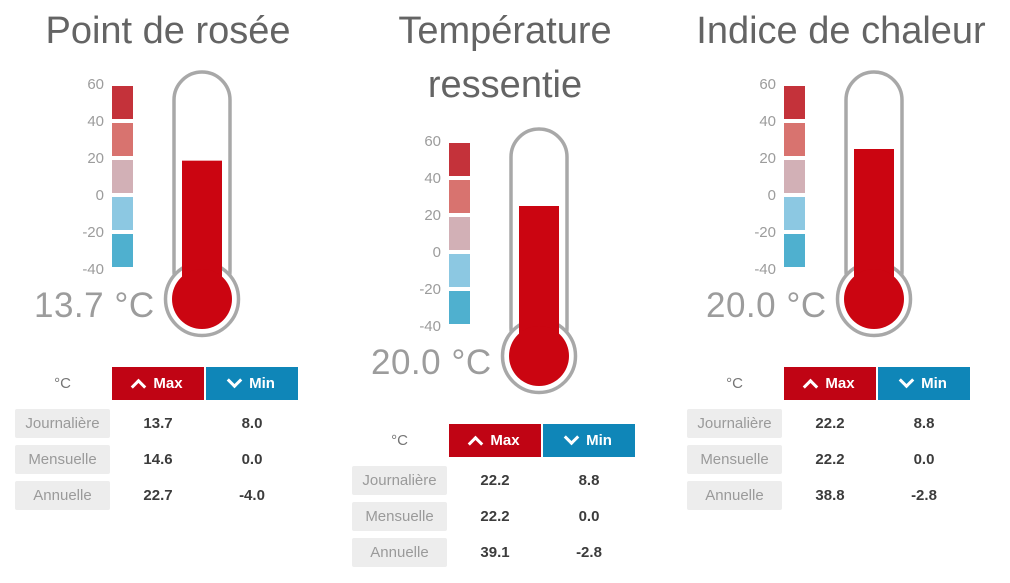  Describe the element at coordinates (158, 423) in the screenshot. I see `max-value: 13.7` at that location.